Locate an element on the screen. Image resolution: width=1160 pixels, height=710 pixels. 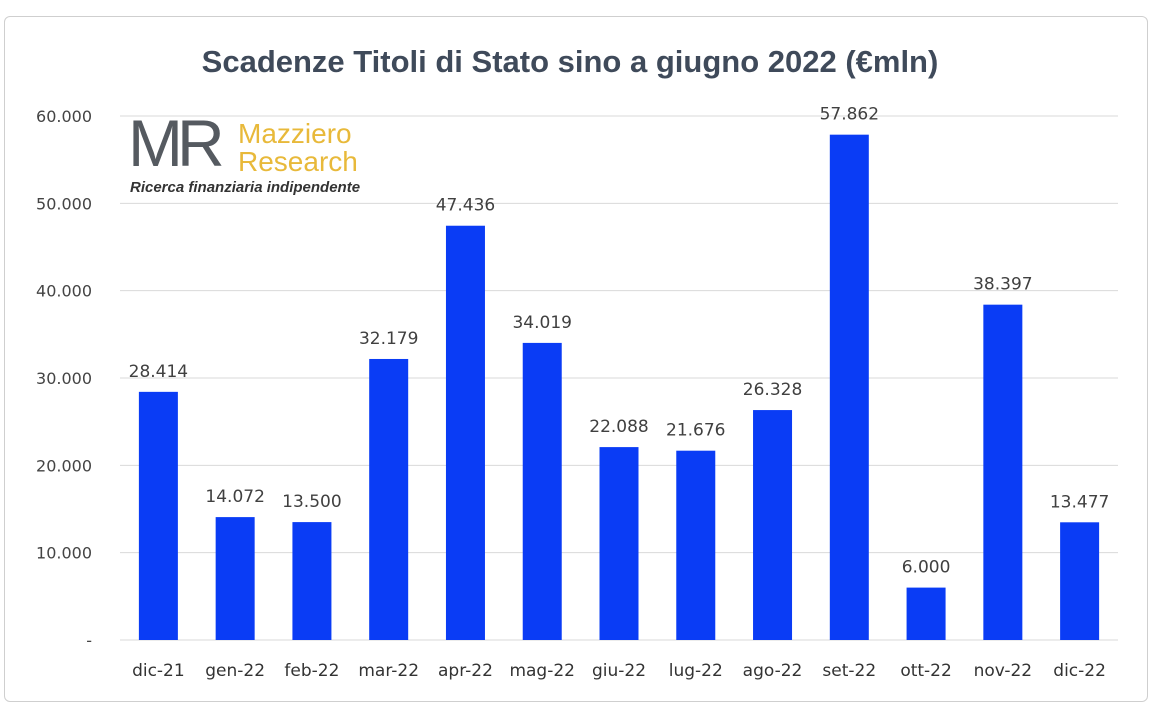
y-tick-label: 10.000 is located at coordinates (64, 553).